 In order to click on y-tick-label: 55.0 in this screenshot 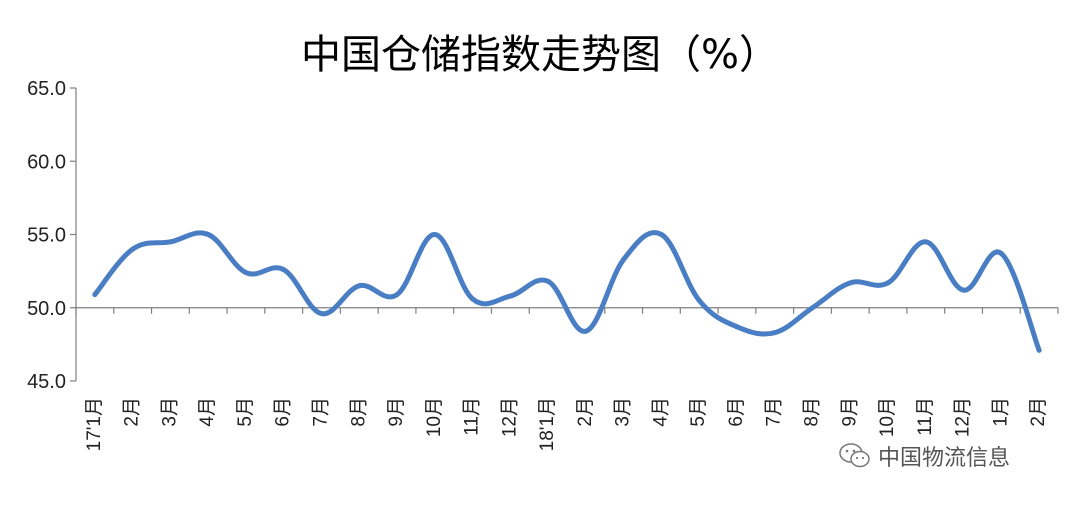, I will do `click(46, 236)`.